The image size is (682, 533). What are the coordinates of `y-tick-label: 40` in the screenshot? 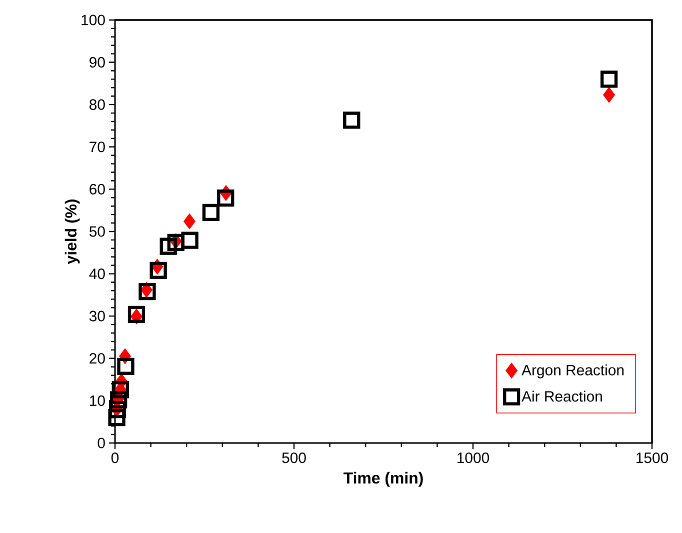 It's located at (97, 274).